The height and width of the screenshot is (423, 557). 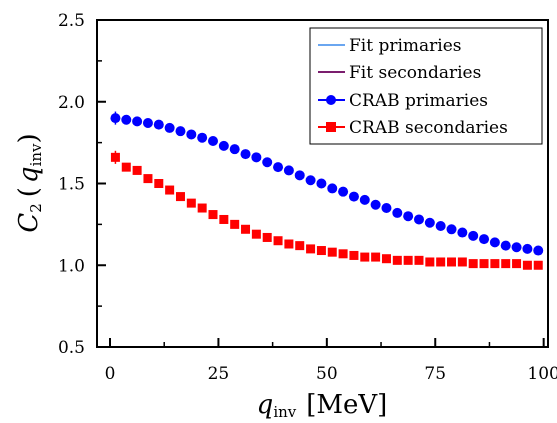 I want to click on x-tick-label: 0, so click(x=110, y=374).